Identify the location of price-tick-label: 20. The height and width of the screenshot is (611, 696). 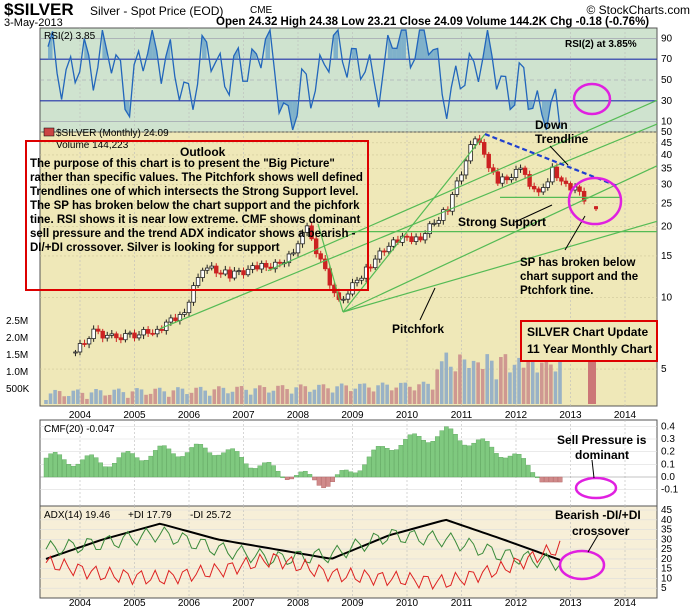
(667, 226).